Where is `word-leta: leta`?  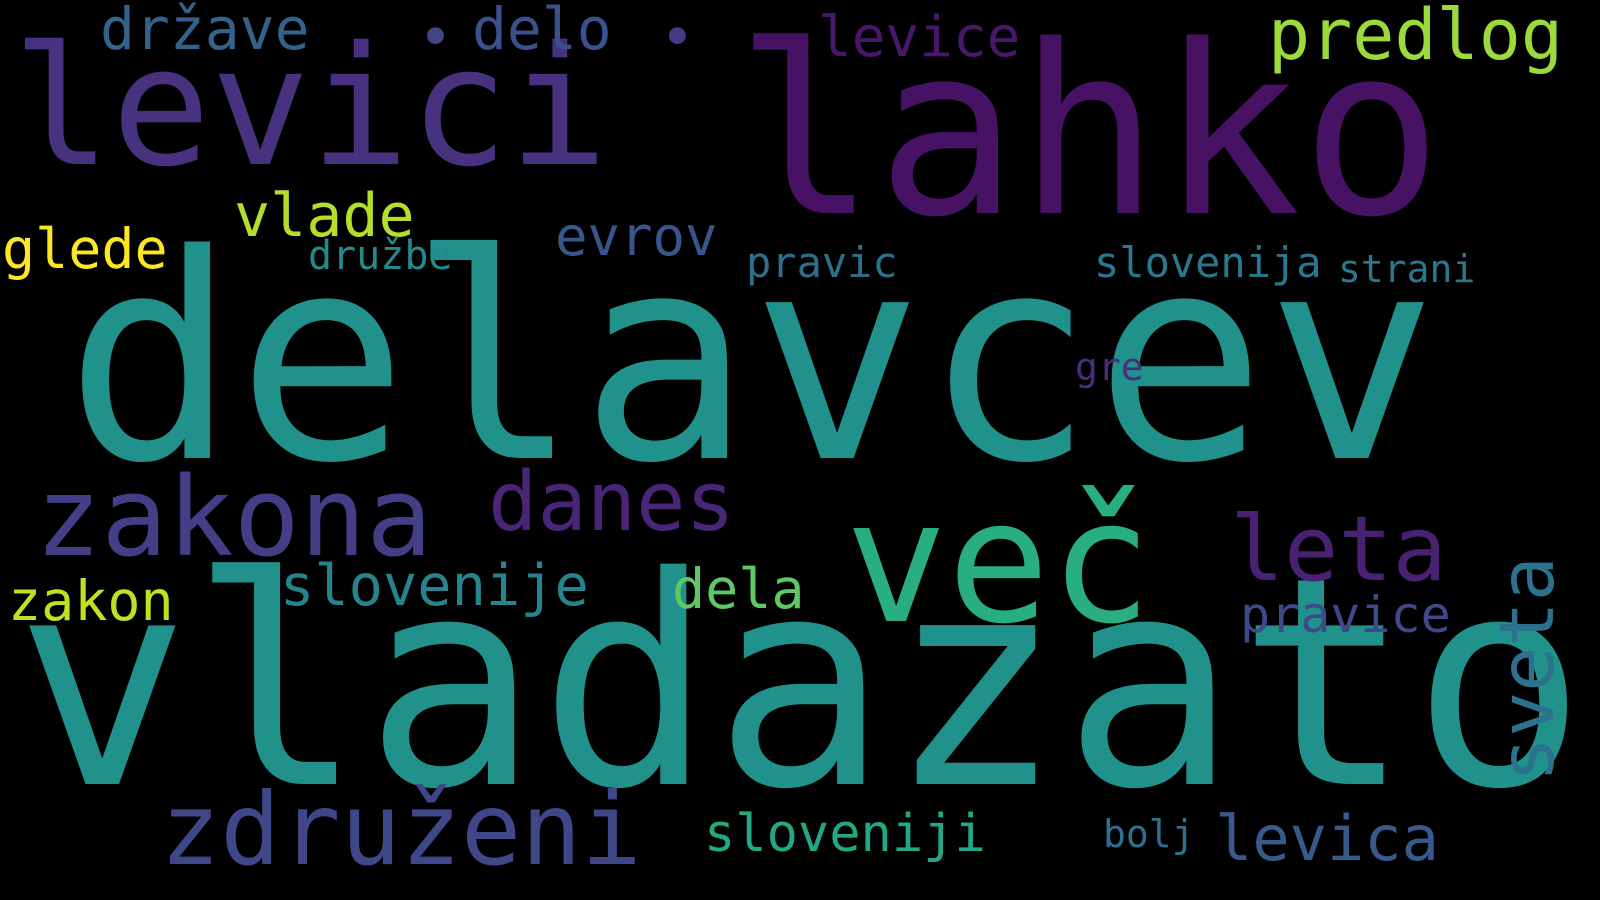 word-leta: leta is located at coordinates (1338, 549).